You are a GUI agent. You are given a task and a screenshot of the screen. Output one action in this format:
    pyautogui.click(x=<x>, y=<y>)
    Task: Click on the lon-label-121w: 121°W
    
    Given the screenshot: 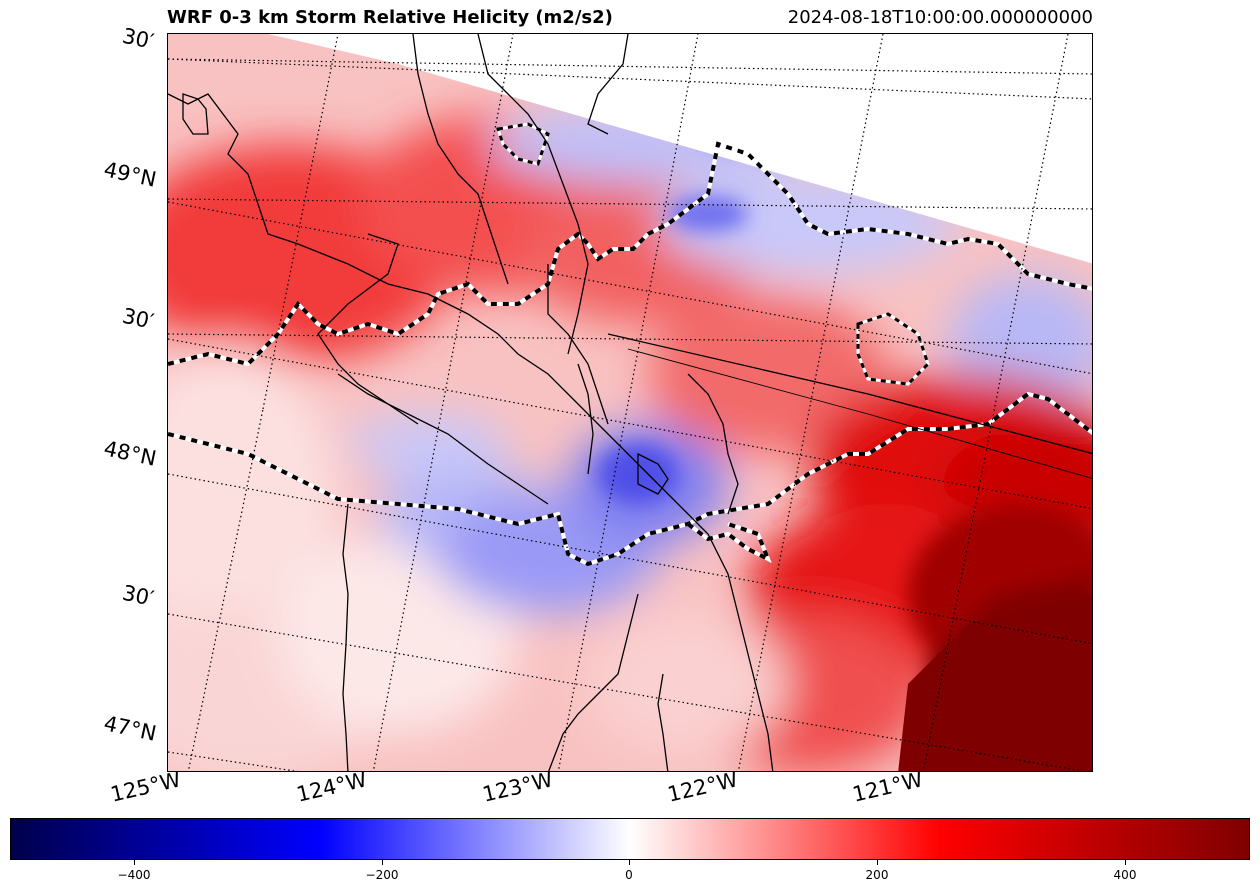 What is the action you would take?
    pyautogui.click(x=888, y=787)
    